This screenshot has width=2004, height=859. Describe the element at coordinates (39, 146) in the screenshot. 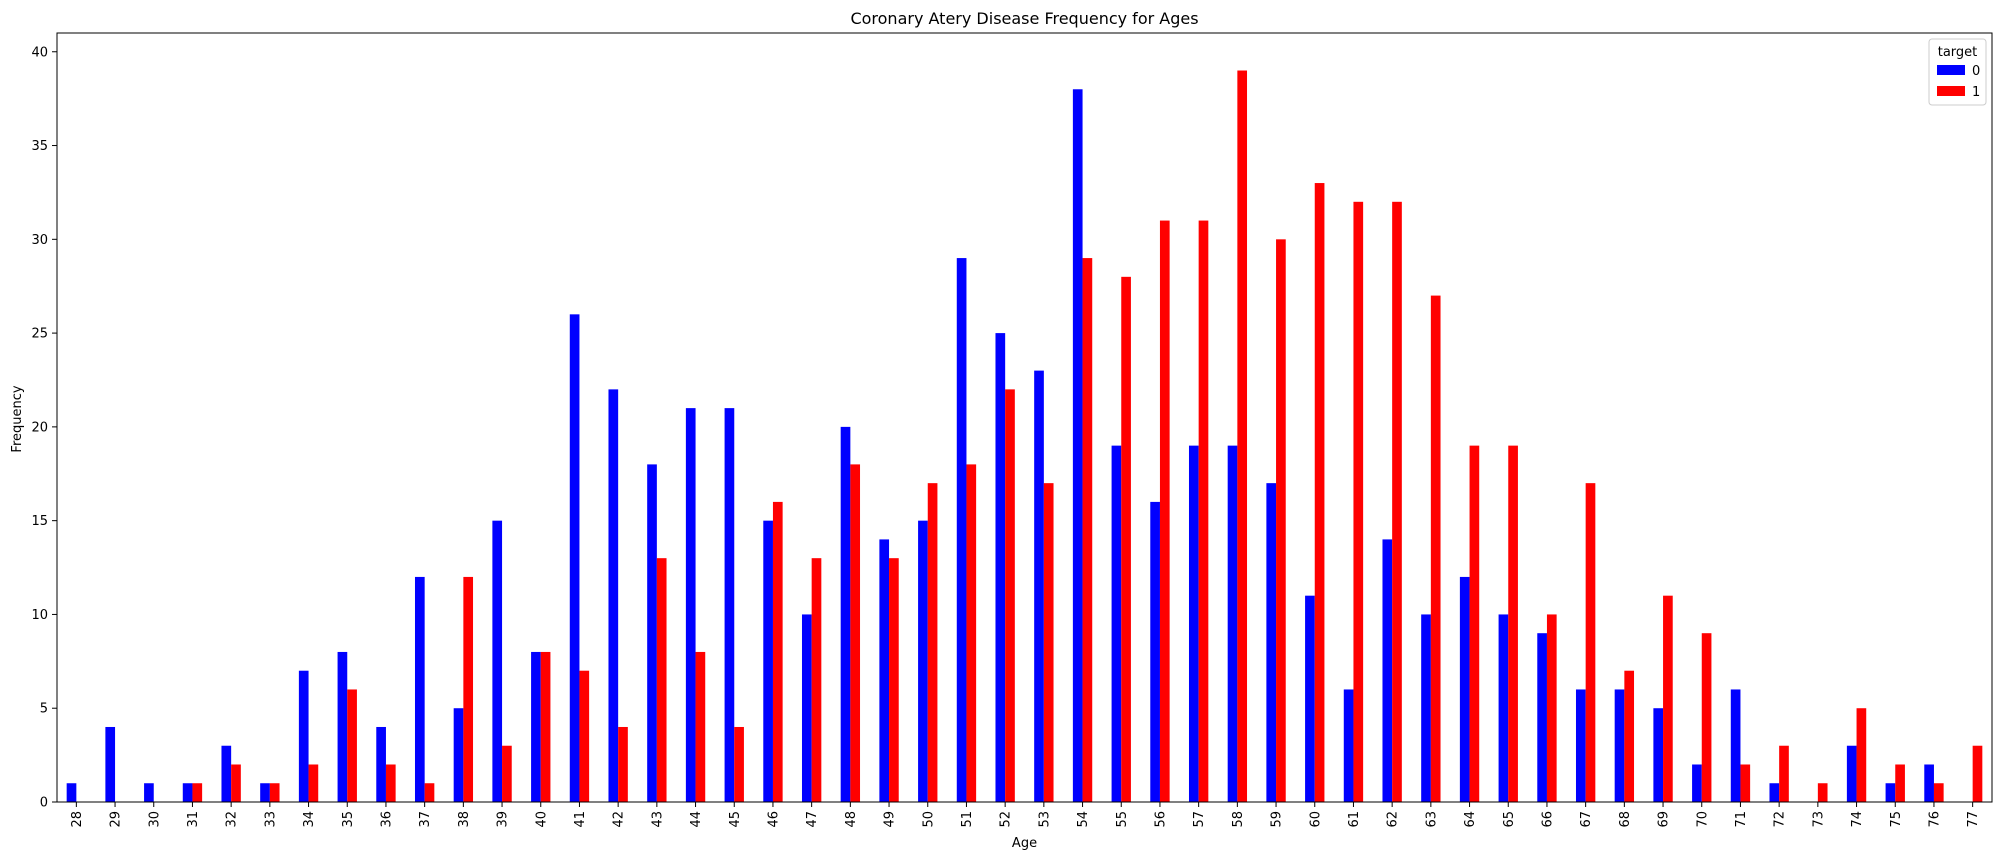

I see `y-tick-label: 35` at that location.